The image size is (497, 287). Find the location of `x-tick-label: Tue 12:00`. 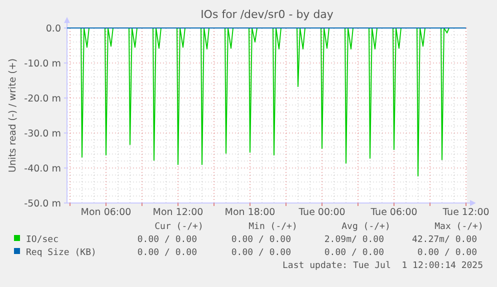

x-tick-label: Tue 12:00 is located at coordinates (466, 212).